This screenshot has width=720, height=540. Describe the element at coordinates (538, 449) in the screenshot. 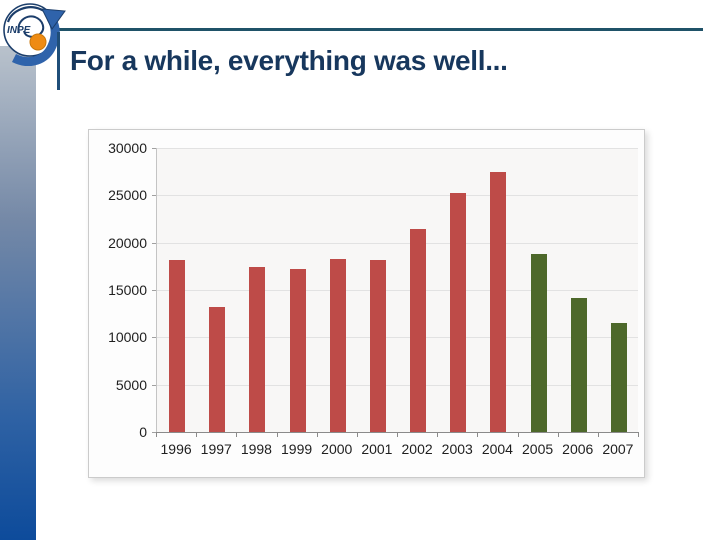

I see `x-axis-label: 2005` at that location.